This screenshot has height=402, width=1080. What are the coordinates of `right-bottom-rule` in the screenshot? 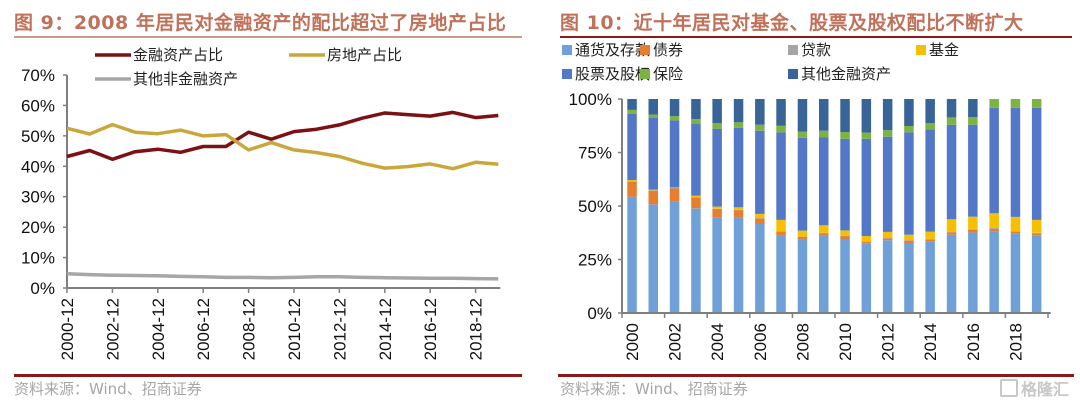 It's located at (816, 375).